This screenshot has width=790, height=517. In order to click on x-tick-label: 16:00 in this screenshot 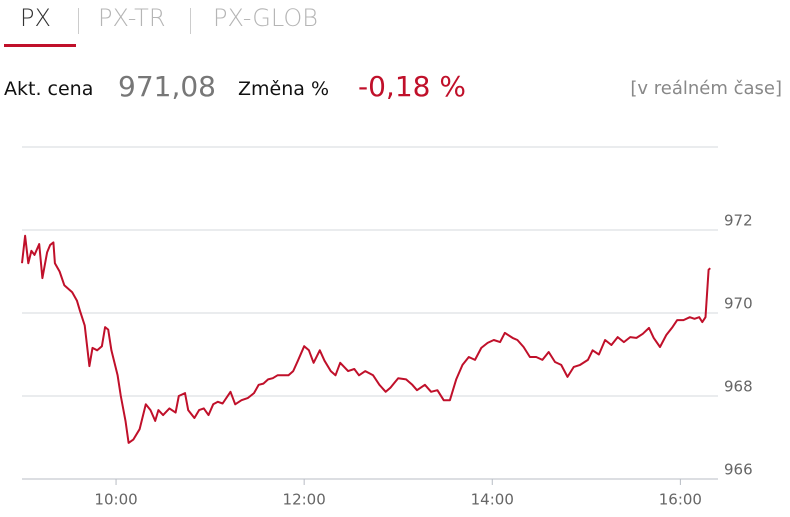, I will do `click(680, 500)`.